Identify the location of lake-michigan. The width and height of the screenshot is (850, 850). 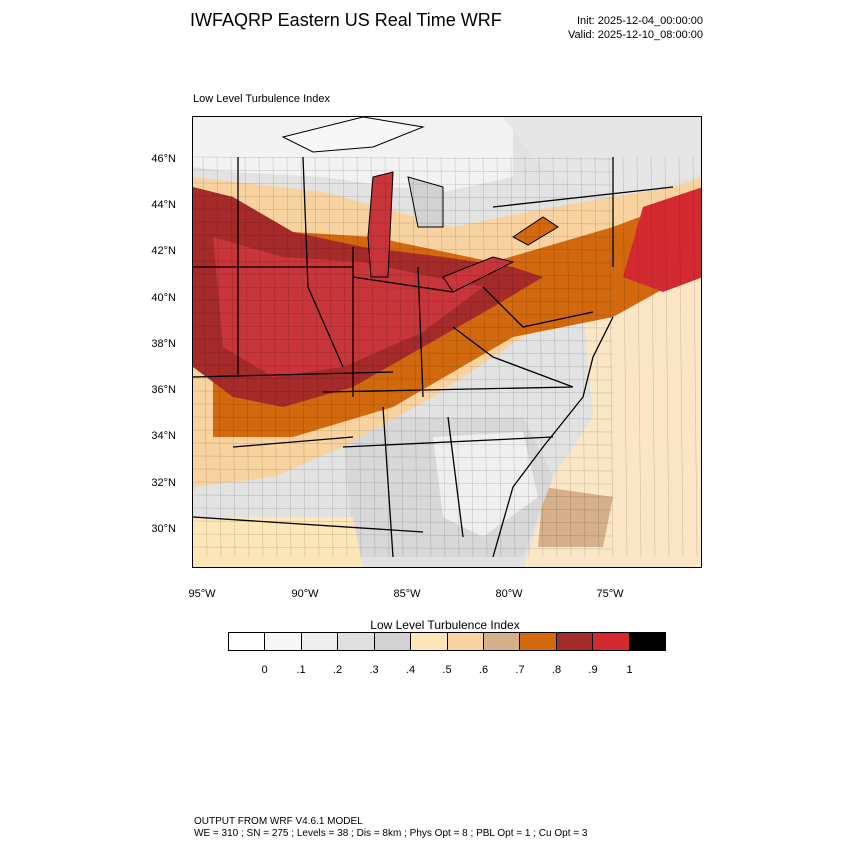
(380, 224).